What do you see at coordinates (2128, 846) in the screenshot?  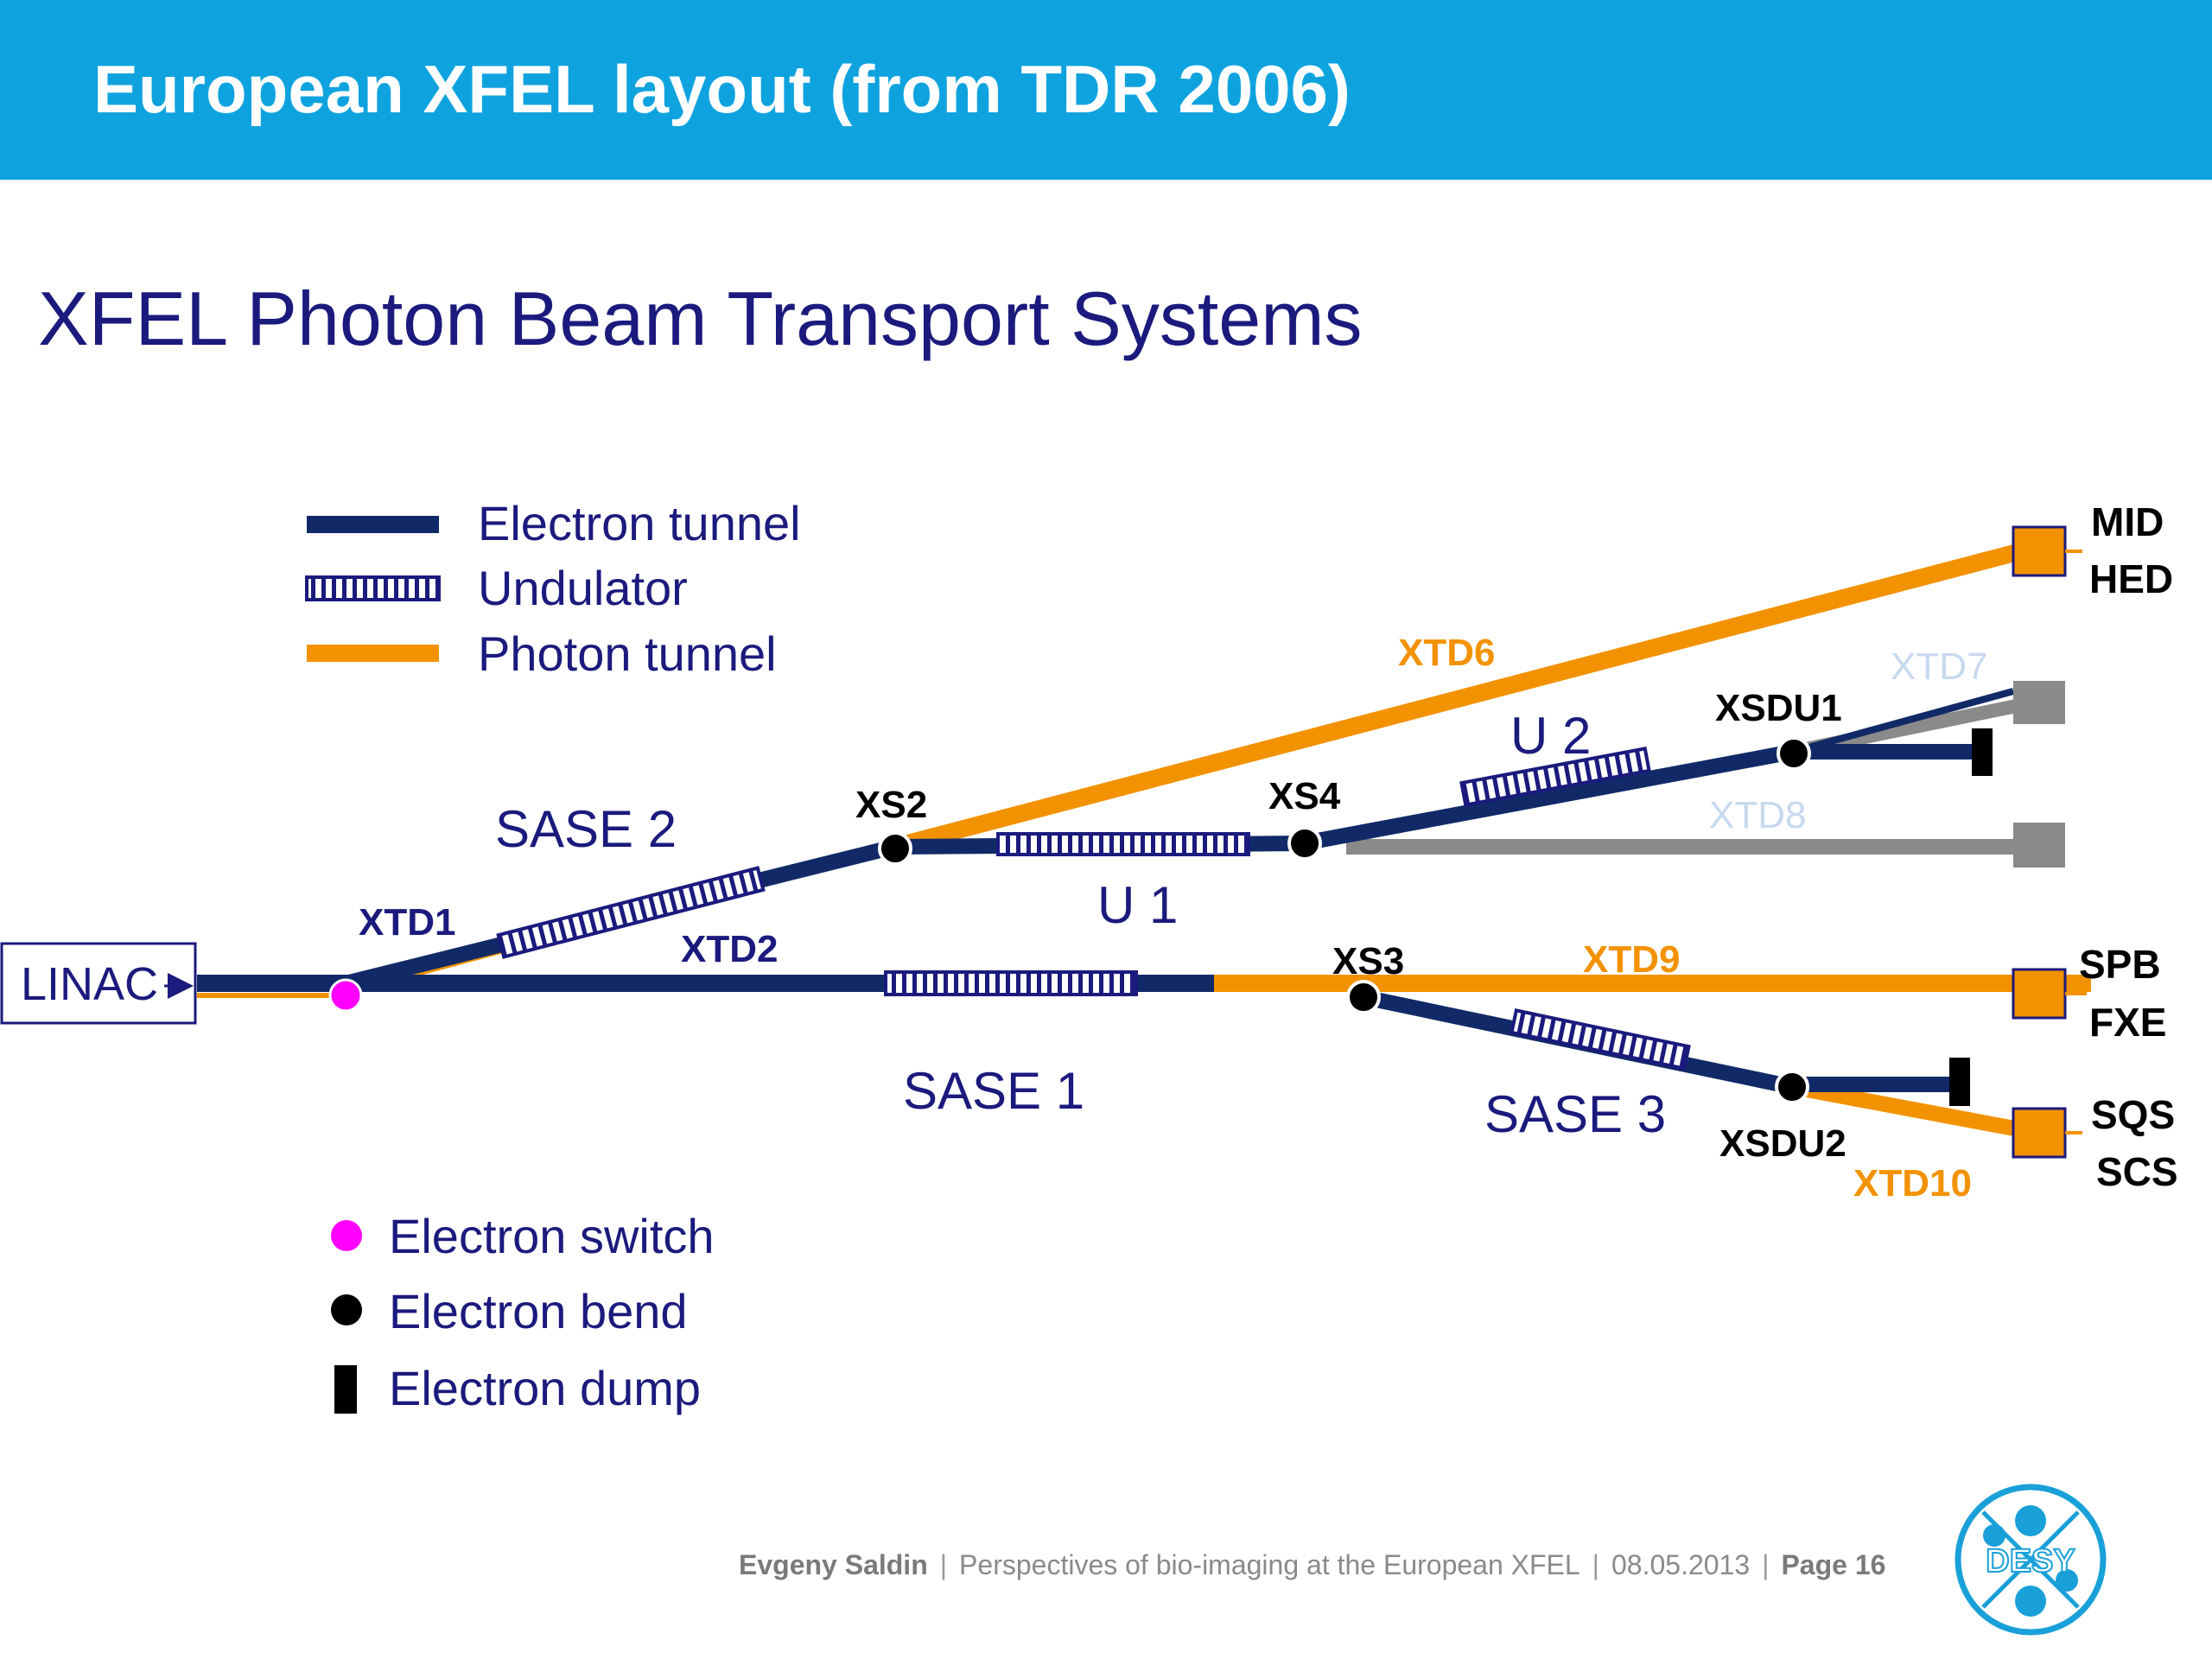 I see `instrument-labels: MID HED SPB FXE SQS SCS` at bounding box center [2128, 846].